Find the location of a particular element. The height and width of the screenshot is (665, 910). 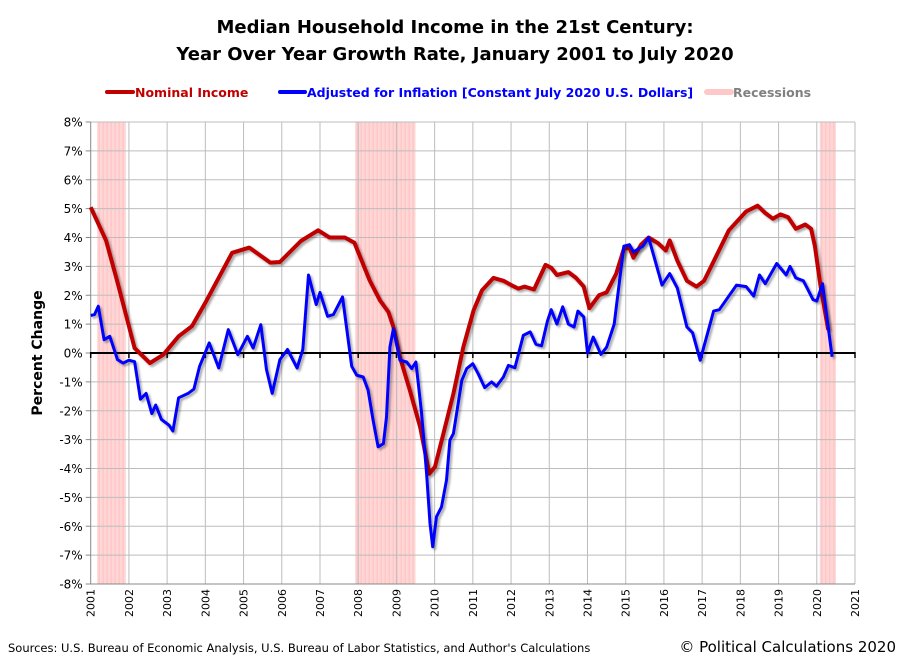

x-tick-label: 2011 is located at coordinates (473, 603).